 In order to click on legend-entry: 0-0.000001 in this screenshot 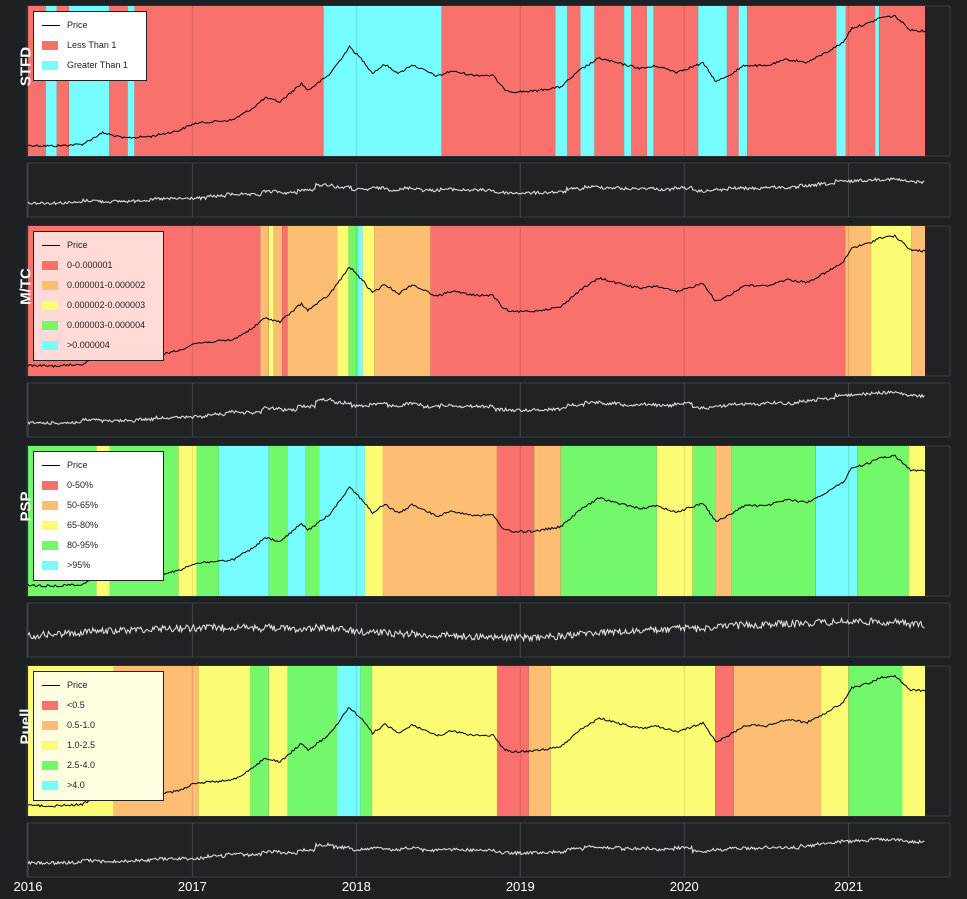, I will do `click(98, 265)`.